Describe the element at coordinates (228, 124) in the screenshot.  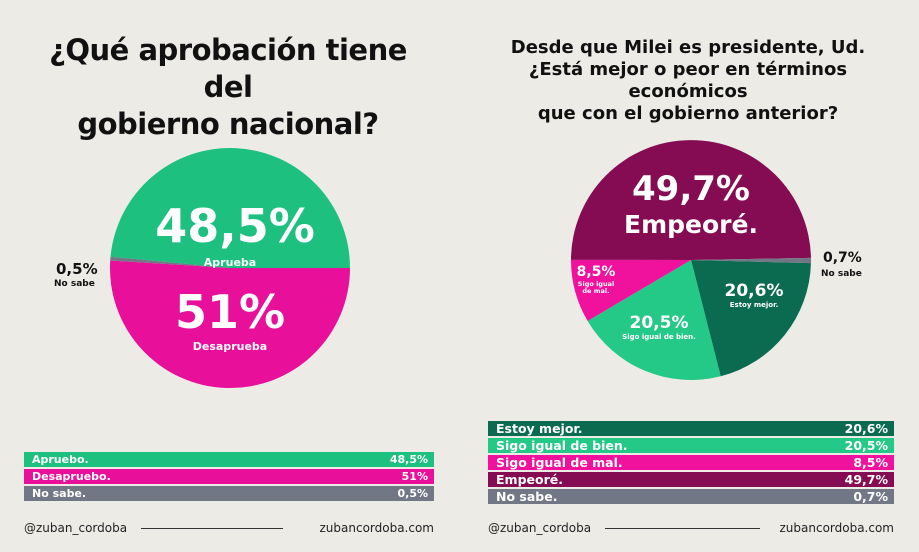
I see `left-title-line2: gobierno nacional?` at that location.